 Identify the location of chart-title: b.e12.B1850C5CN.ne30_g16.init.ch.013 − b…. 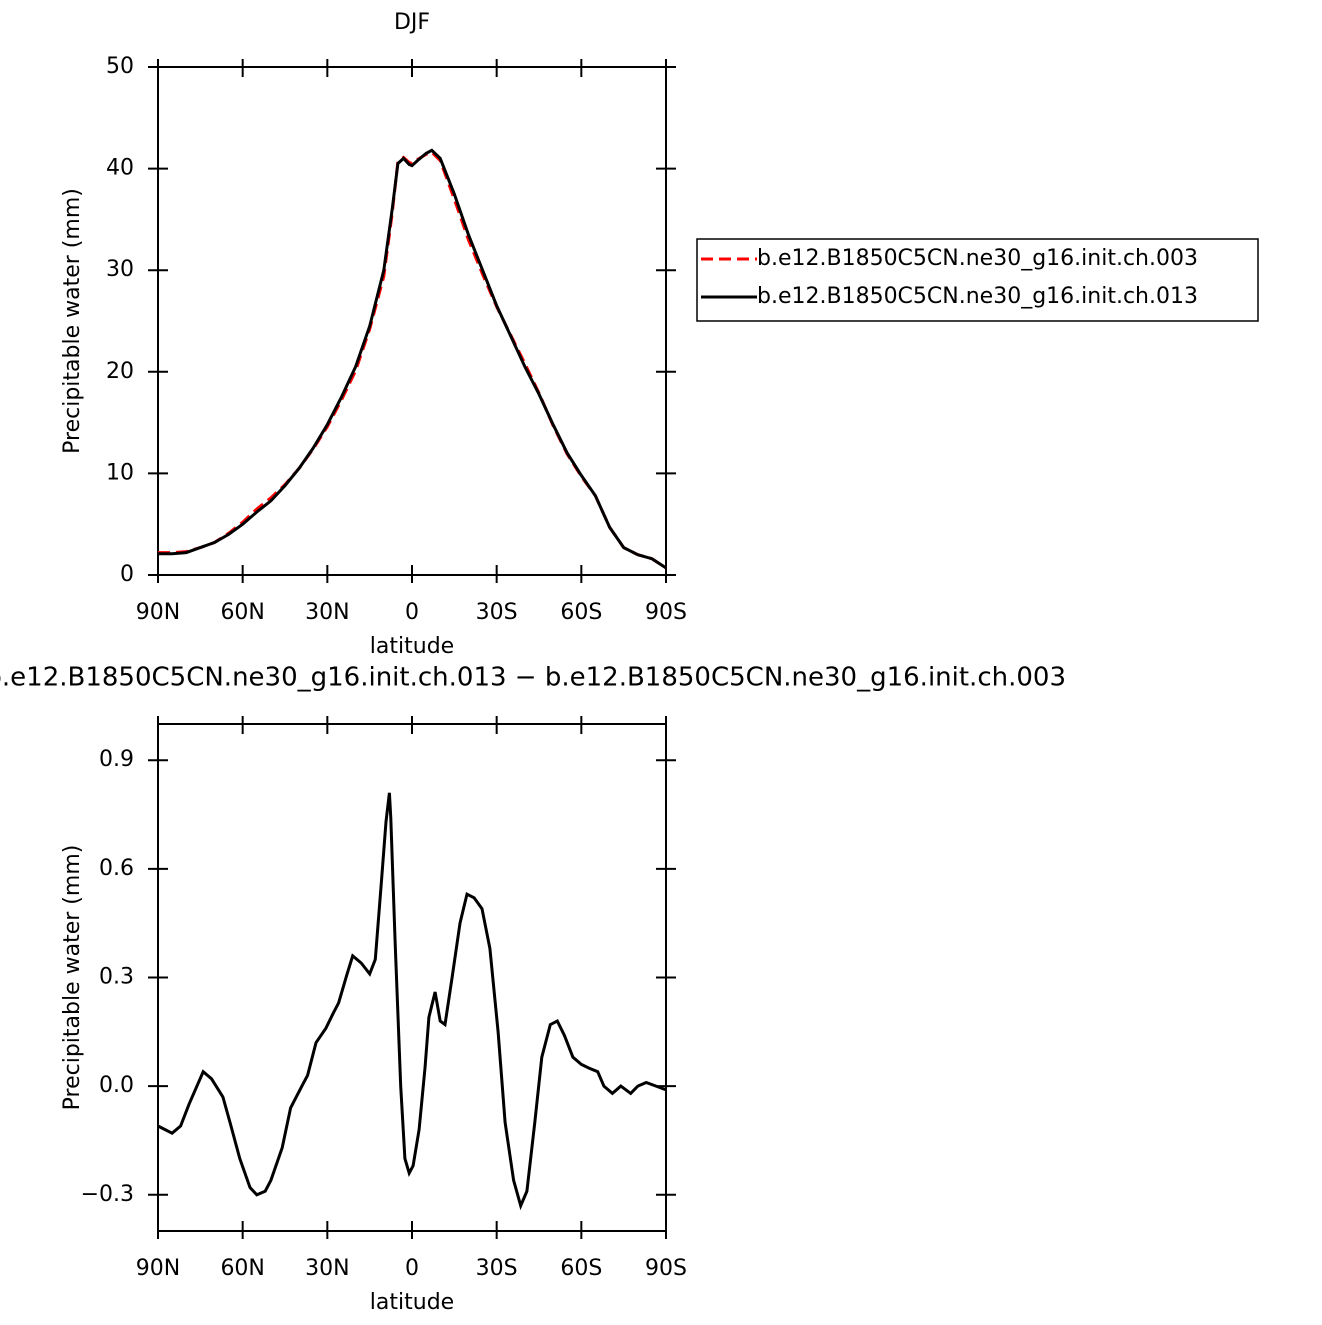
(533, 678).